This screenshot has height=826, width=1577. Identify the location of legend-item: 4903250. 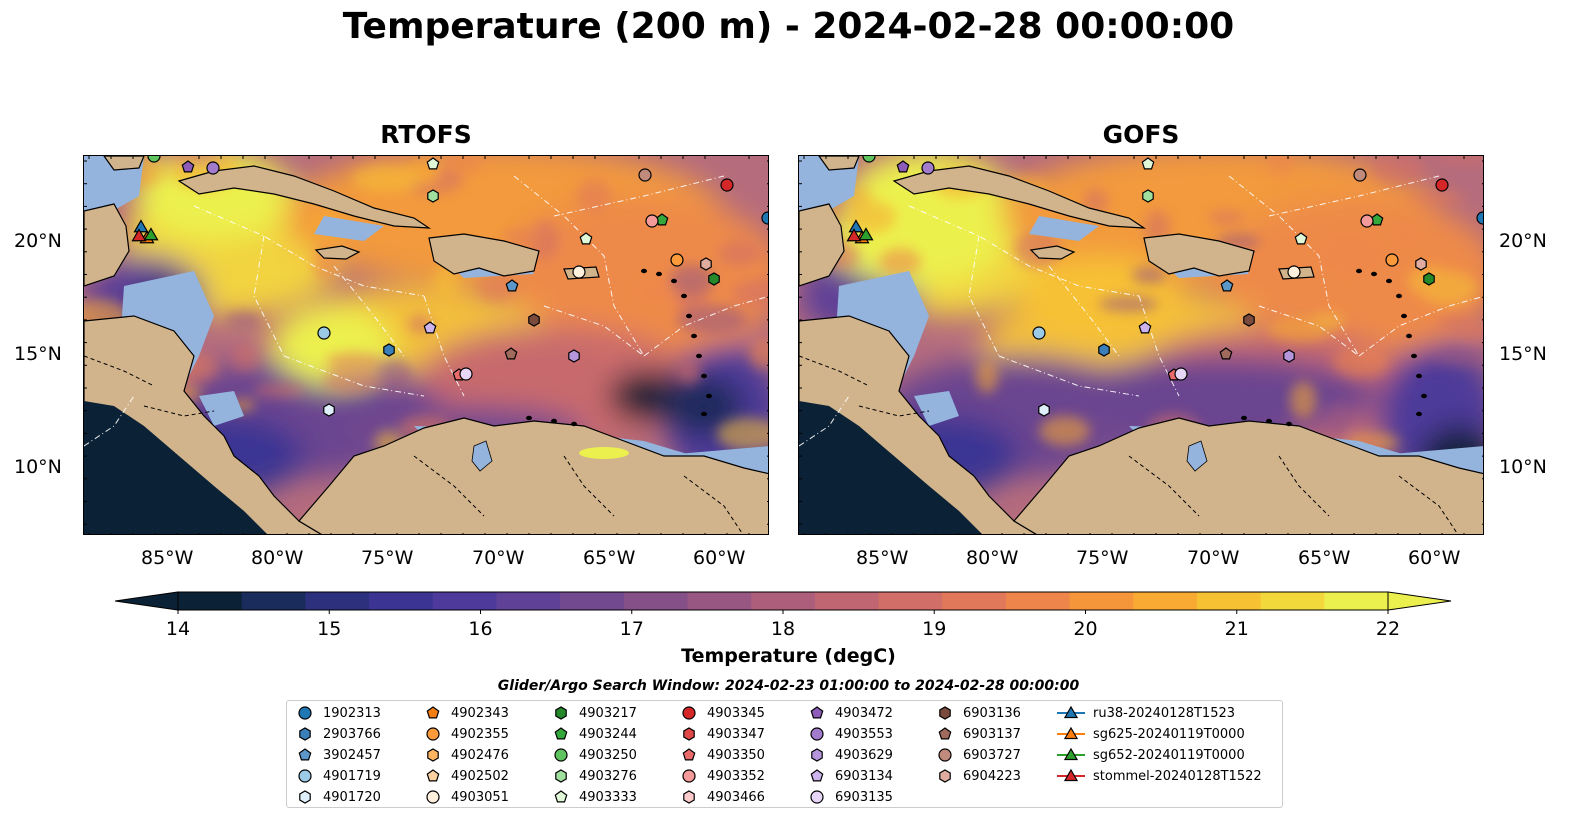
(594, 755).